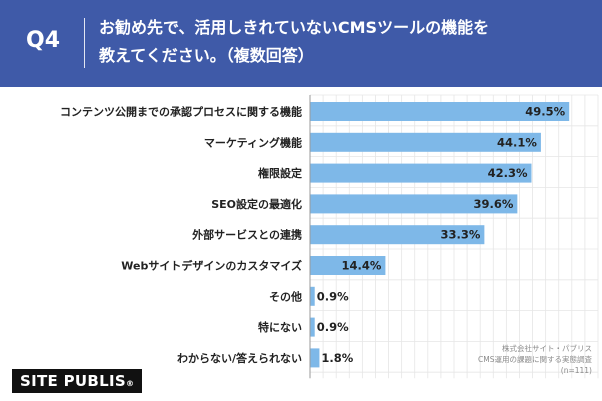  Describe the element at coordinates (508, 173) in the screenshot. I see `data-label: 42.3%` at that location.